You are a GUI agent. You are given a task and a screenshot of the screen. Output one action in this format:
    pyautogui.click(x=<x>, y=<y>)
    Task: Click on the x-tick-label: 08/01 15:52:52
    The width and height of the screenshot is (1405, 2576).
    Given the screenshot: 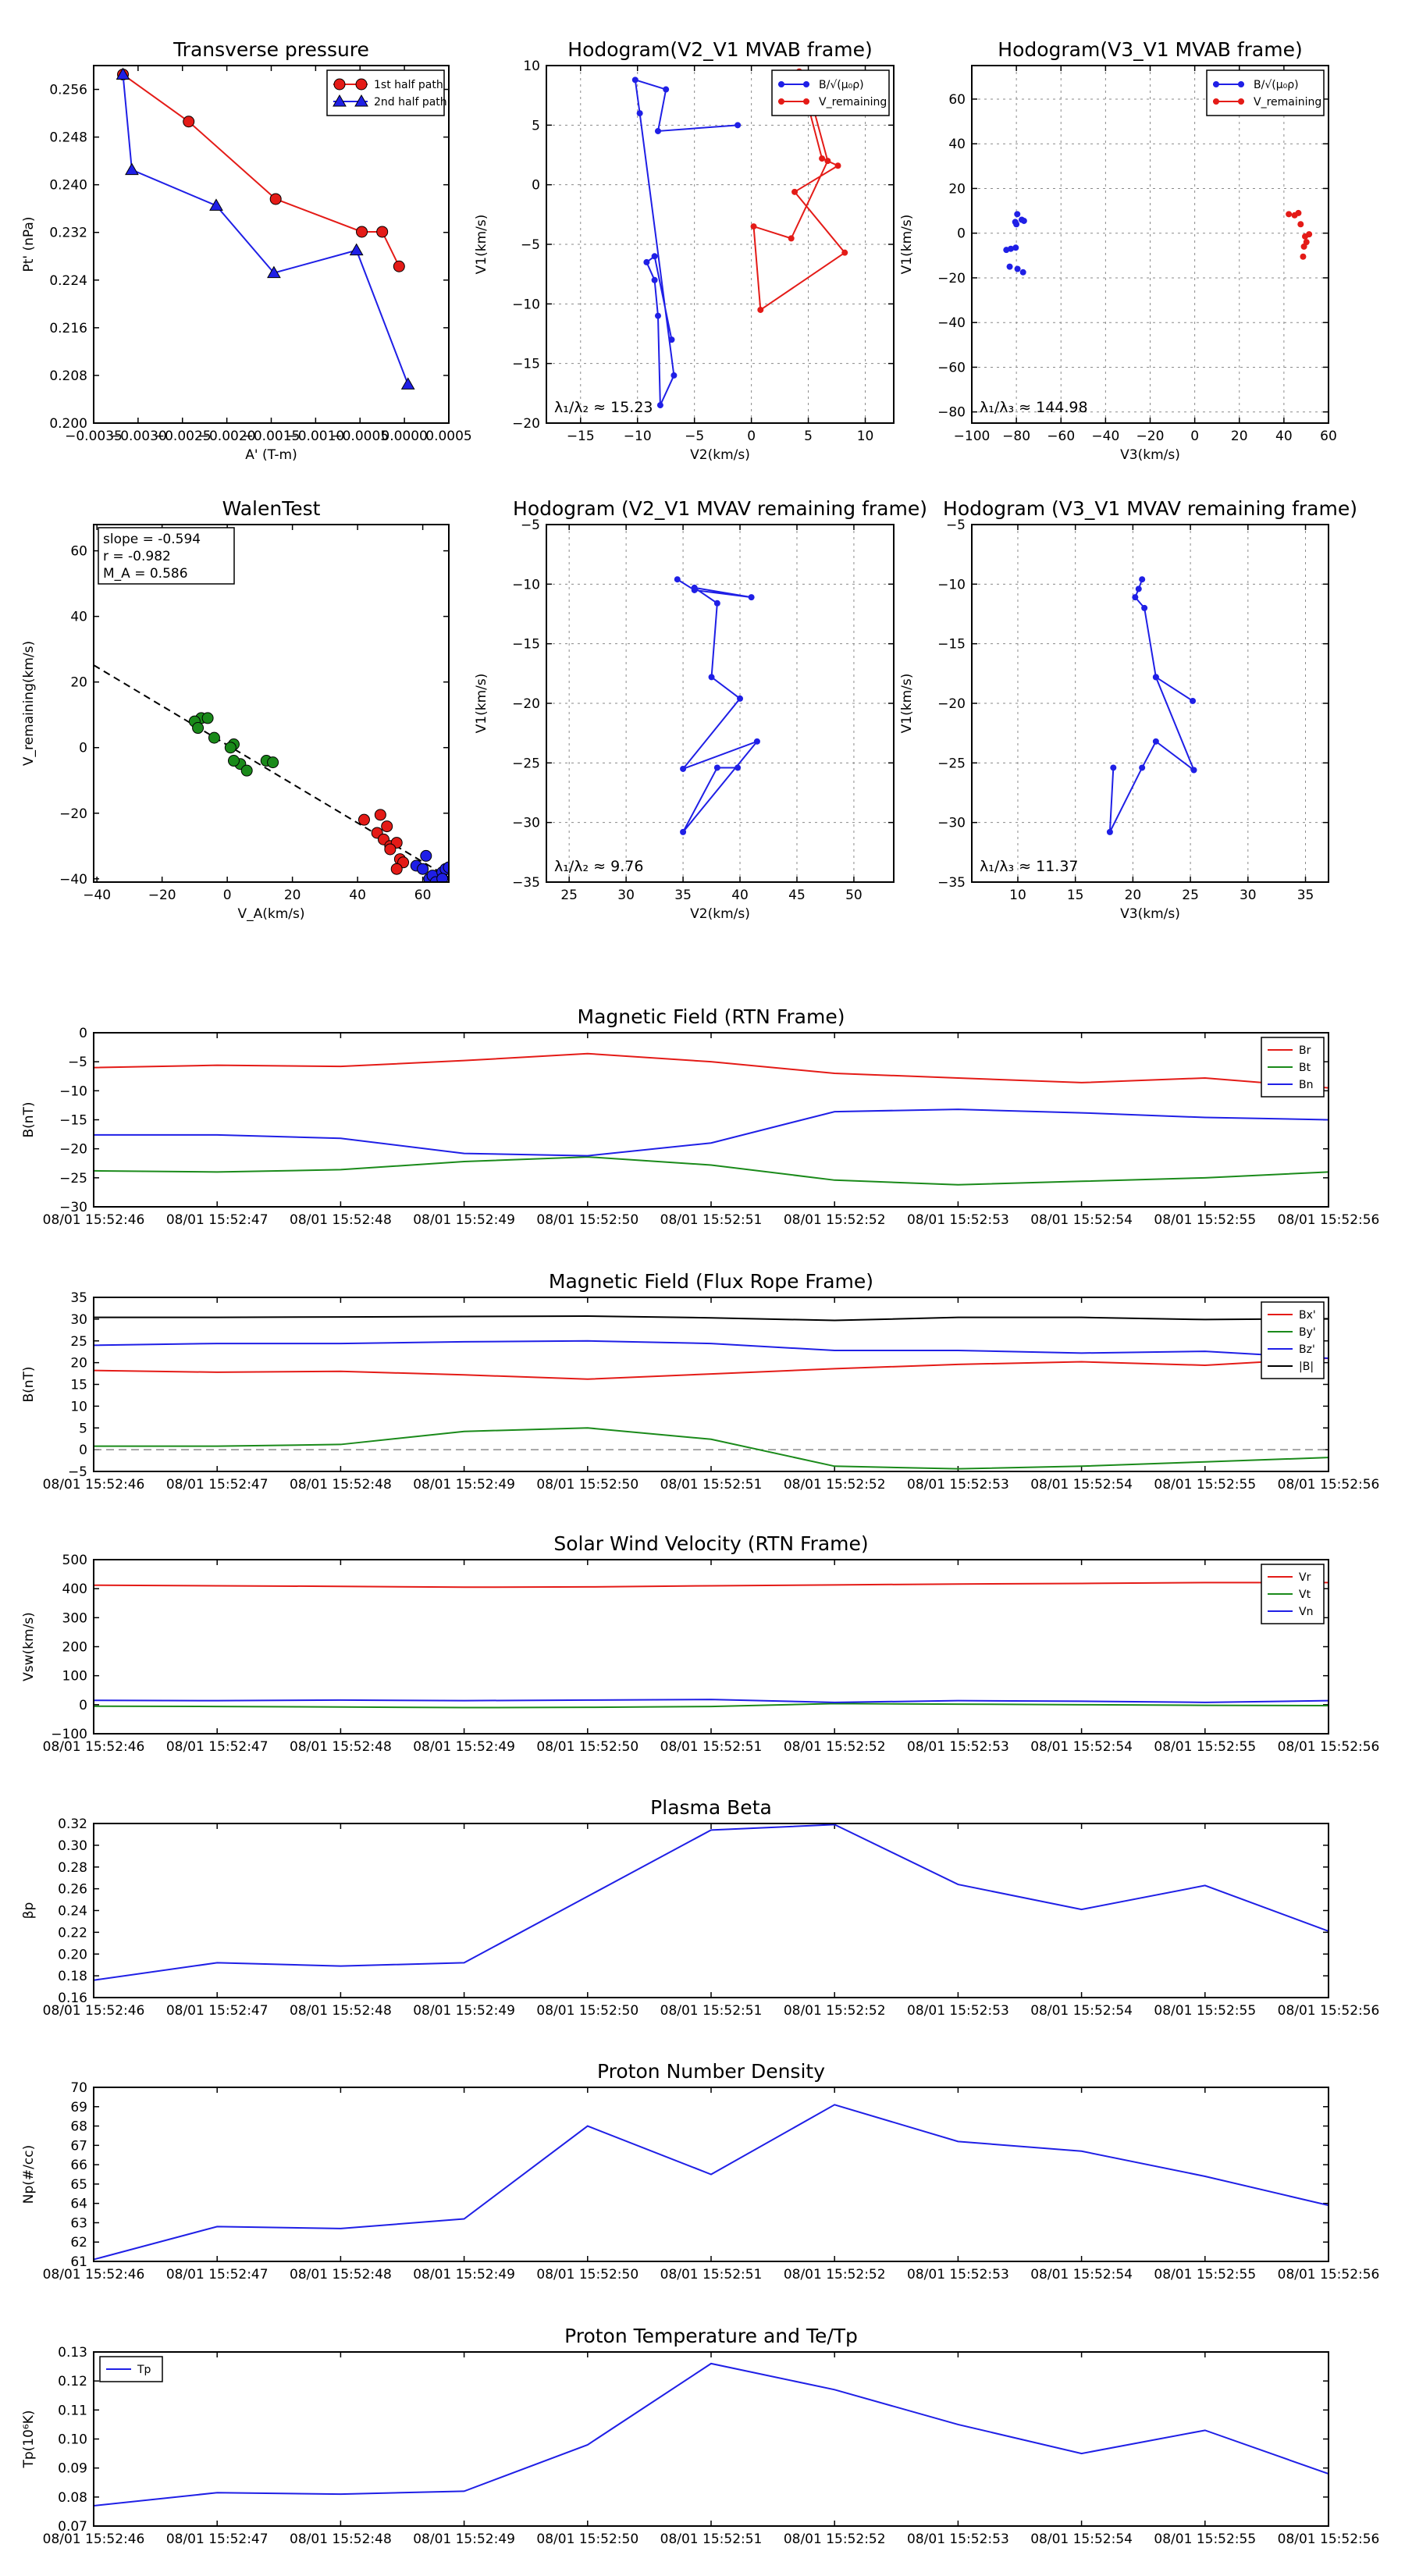 What is the action you would take?
    pyautogui.click(x=835, y=2539)
    